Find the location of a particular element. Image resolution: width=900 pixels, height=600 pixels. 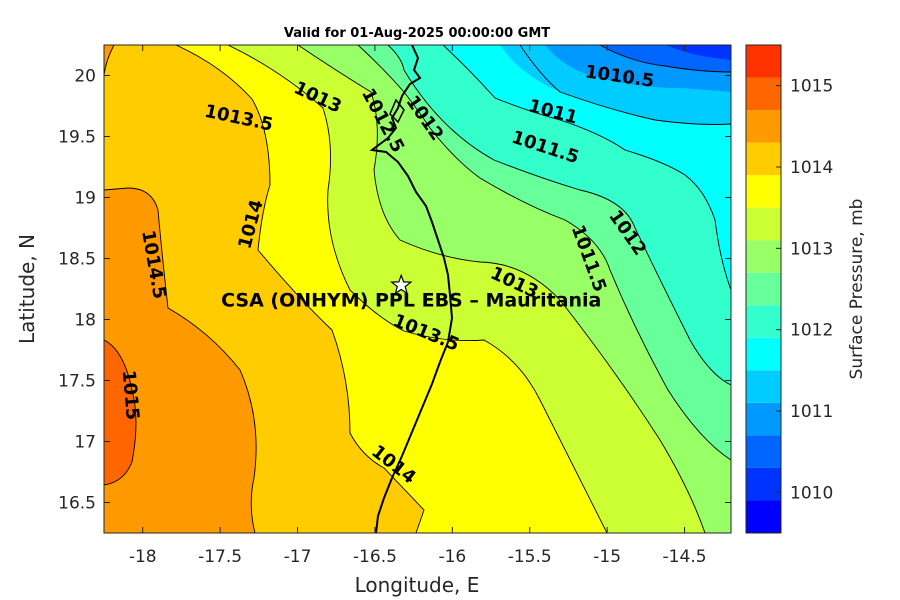

chart-title: Valid for 01-Aug-2025 00:00:00 GMT is located at coordinates (417, 33).